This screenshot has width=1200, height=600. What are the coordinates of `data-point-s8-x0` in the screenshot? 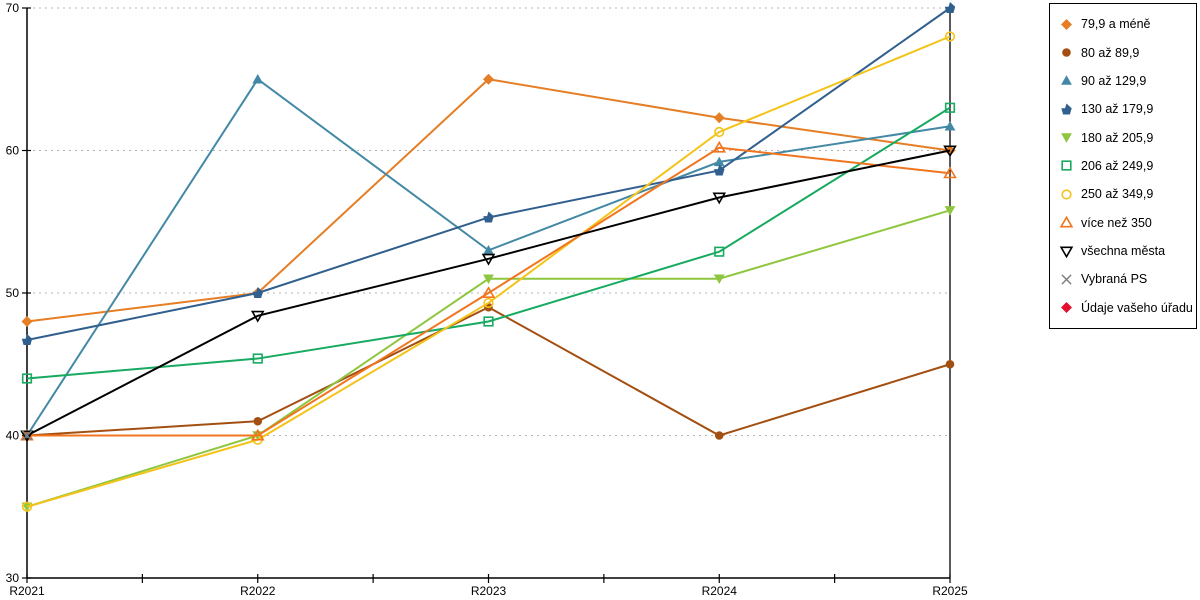 It's located at (27, 436).